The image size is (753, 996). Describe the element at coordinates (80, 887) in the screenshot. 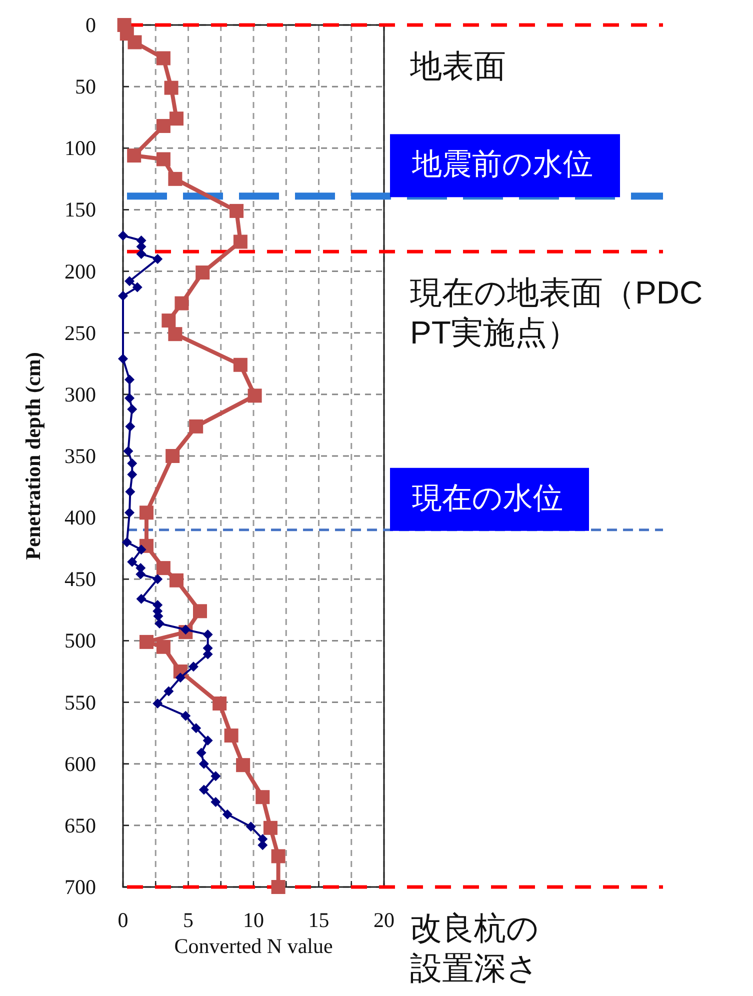

I see `y-tick-label: 700` at that location.